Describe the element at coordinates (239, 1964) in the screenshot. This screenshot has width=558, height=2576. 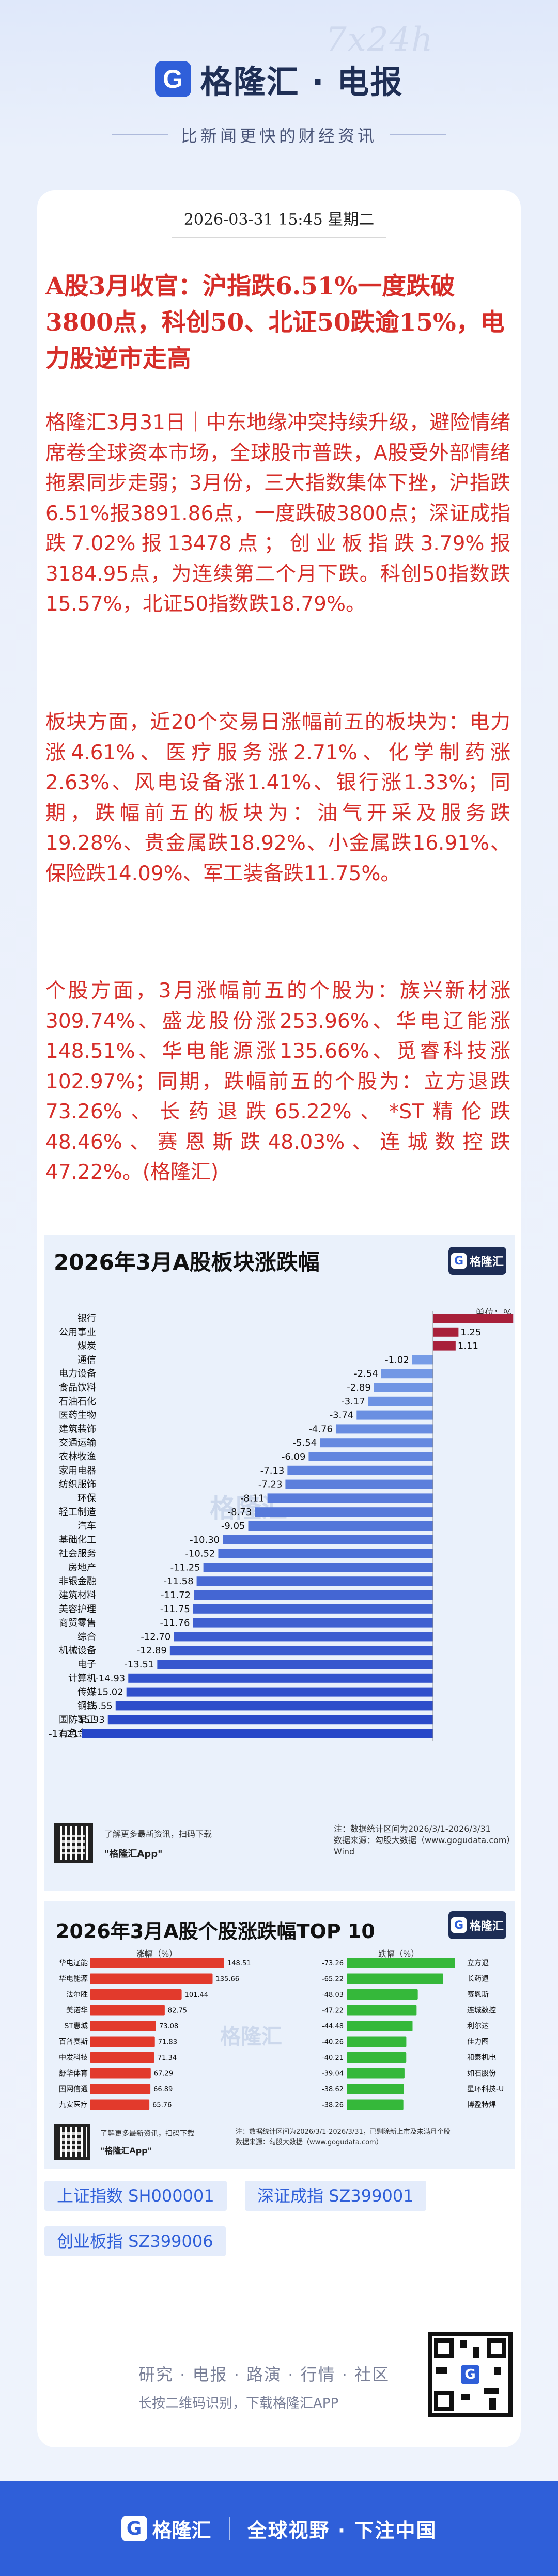
I see `gainer-value-label: 148.51` at that location.